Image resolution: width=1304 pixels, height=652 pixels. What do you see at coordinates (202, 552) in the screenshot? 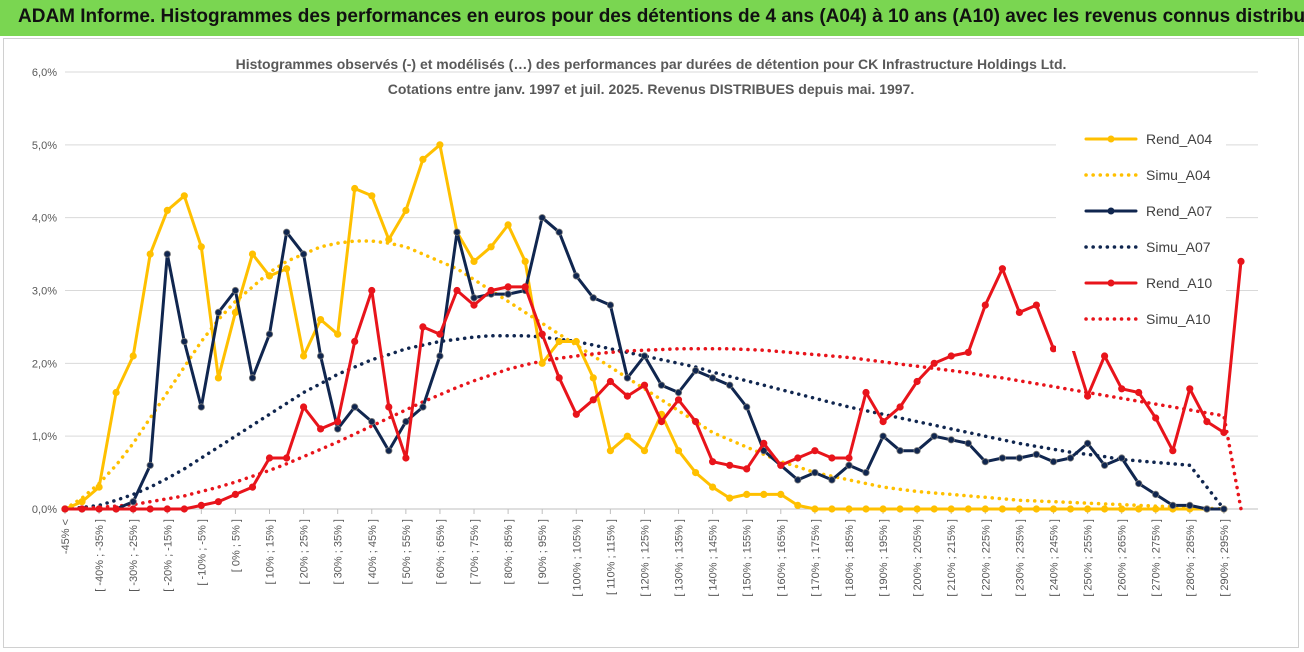
I see `x-tick-label: [ -10% ; -5% ]` at bounding box center [202, 552].